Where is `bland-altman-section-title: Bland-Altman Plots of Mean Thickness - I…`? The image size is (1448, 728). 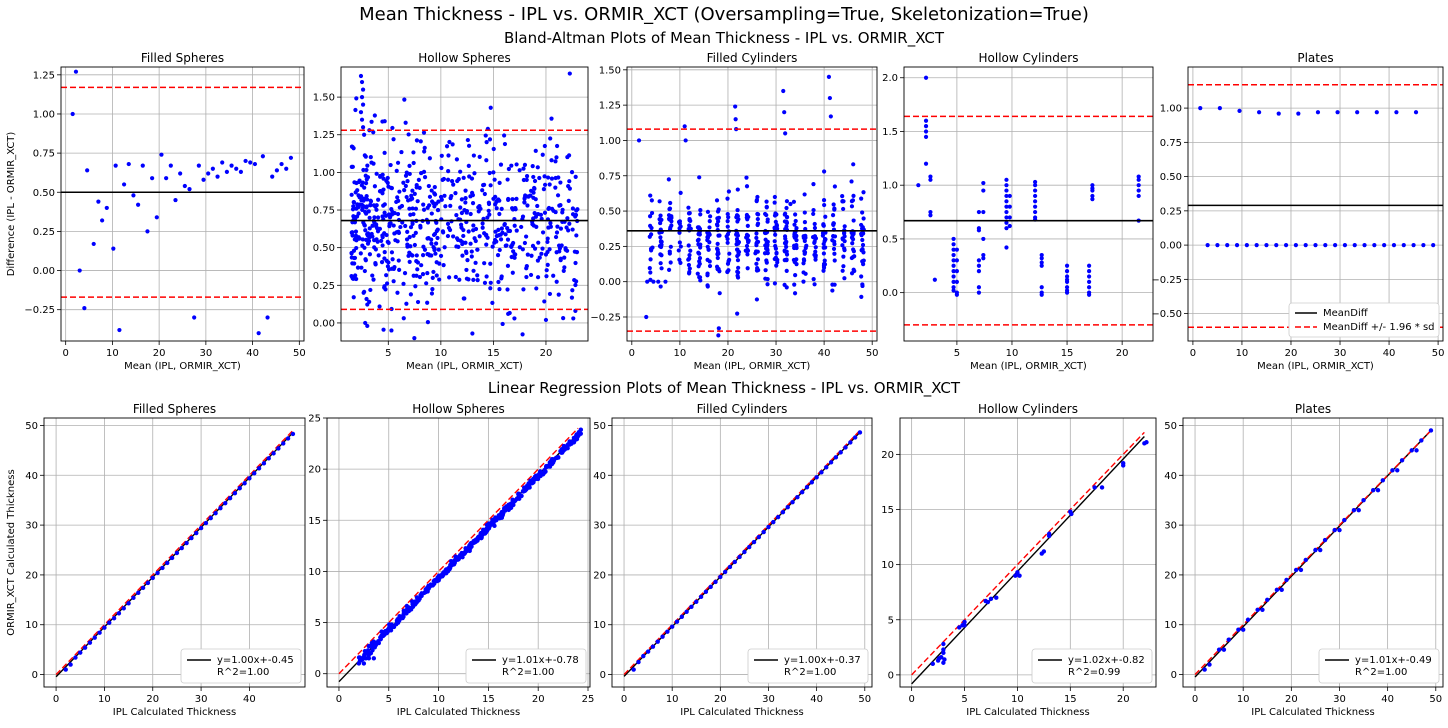 bland-altman-section-title: Bland-Altman Plots of Mean Thickness - I… is located at coordinates (724, 38).